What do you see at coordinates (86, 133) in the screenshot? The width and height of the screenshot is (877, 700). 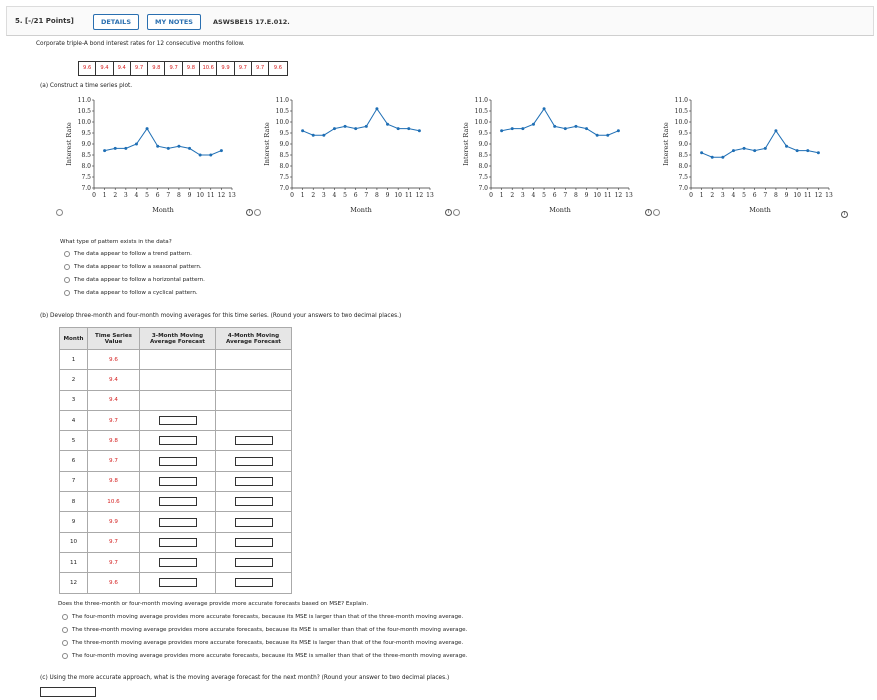 I see `y-tick-label: 9.5` at bounding box center [86, 133].